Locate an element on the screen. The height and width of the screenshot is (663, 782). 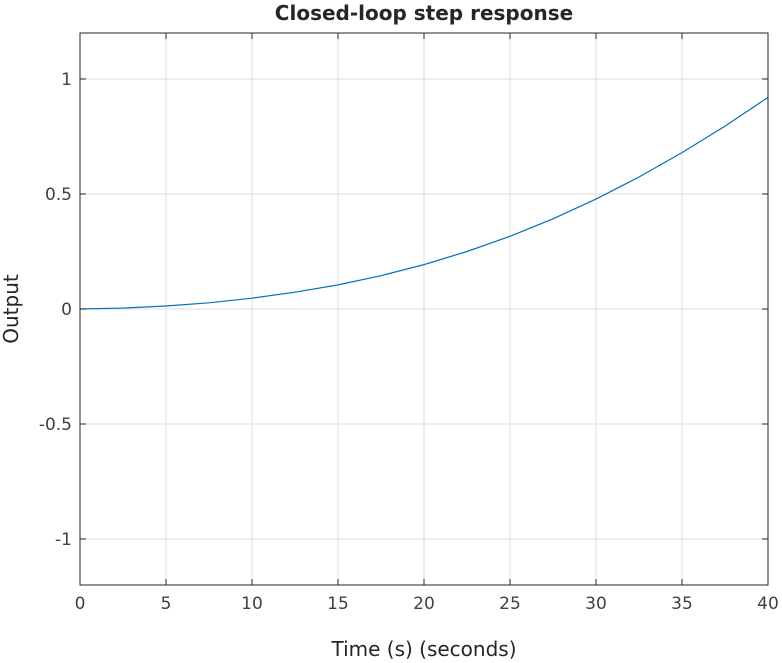
y-tick-label: 0.5 is located at coordinates (58, 195).